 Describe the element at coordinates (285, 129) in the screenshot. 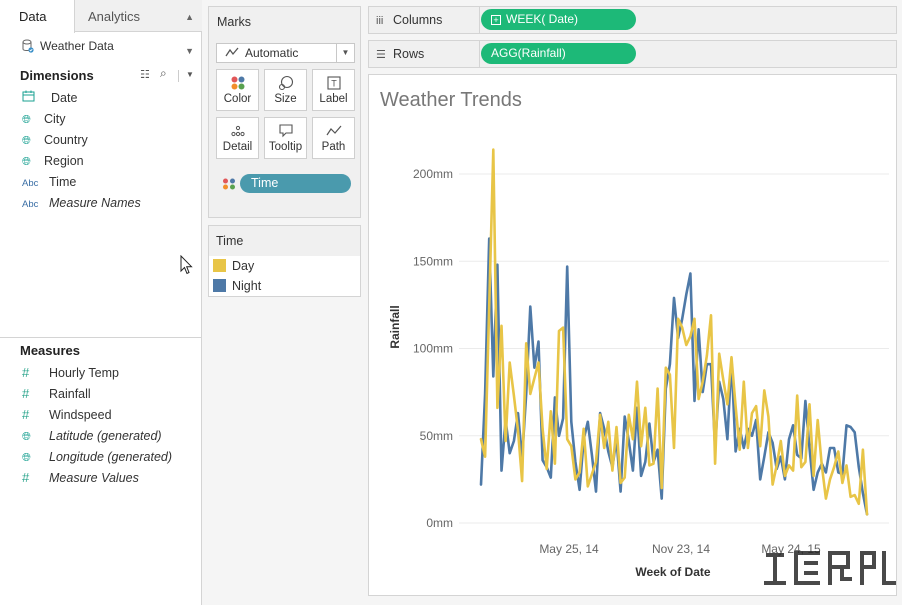

I see `tooltip-icon` at that location.